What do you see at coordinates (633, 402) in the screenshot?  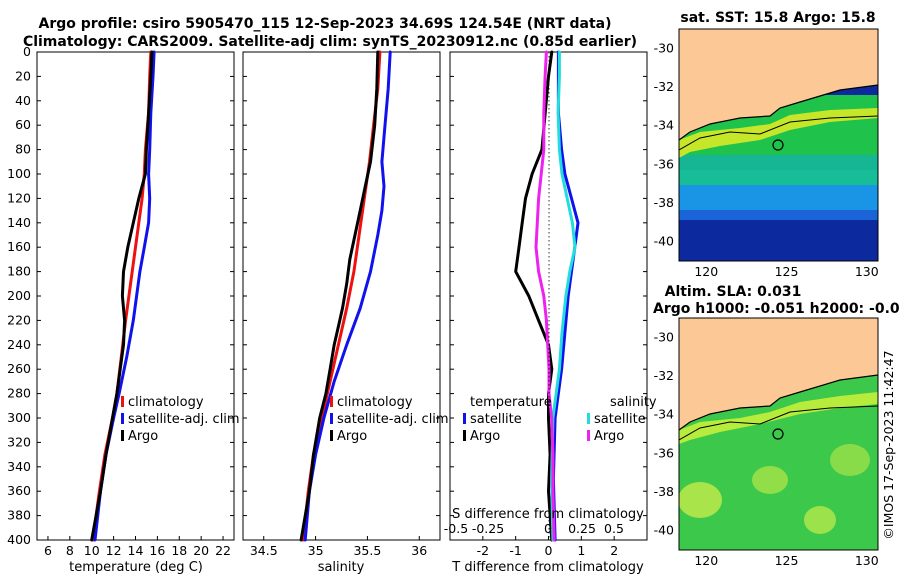 I see `legend-salinity-title: salinity` at bounding box center [633, 402].